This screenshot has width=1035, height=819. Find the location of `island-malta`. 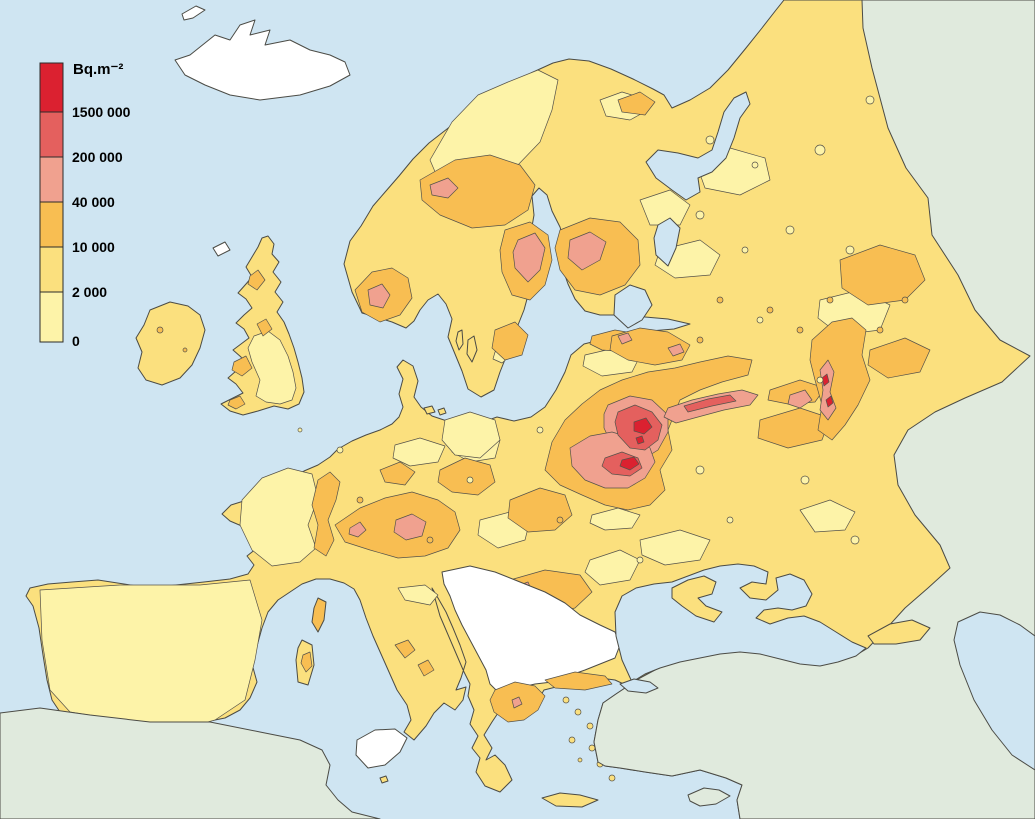

island-malta is located at coordinates (384, 779).